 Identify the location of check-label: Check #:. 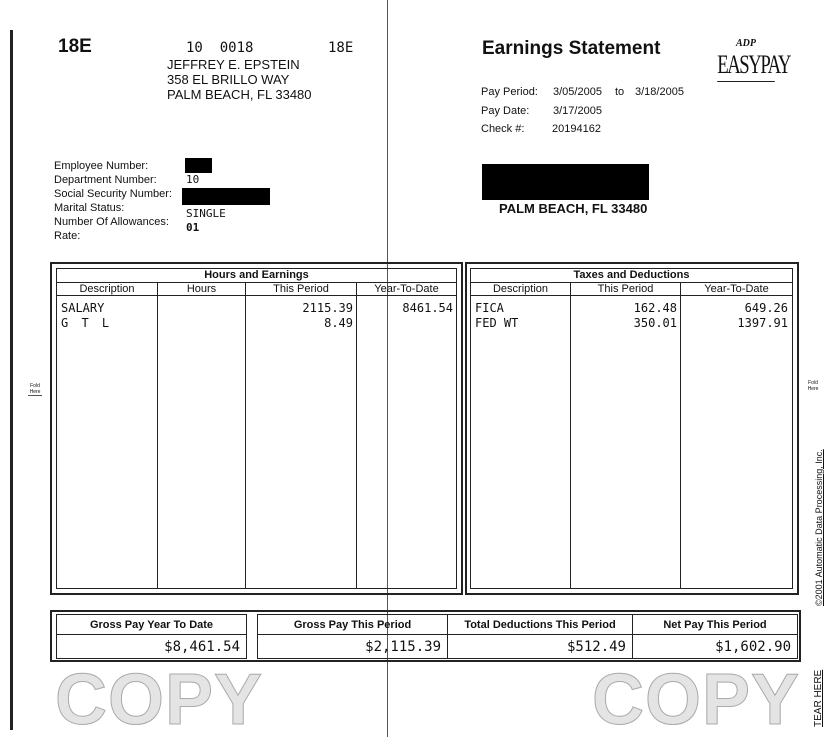
(503, 129).